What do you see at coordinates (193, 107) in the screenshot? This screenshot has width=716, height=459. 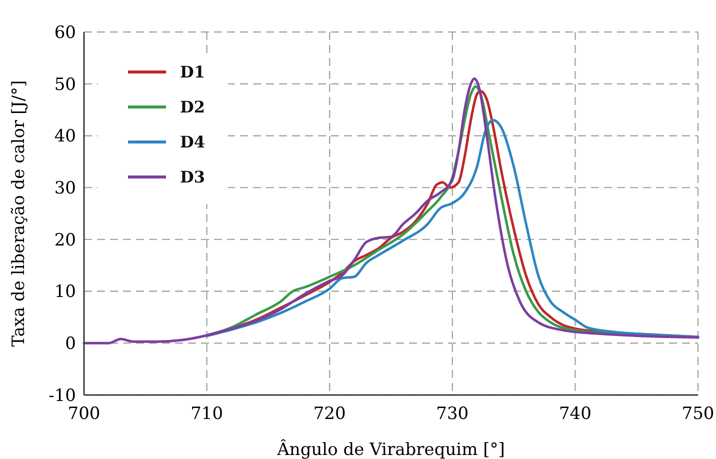 I see `legend-label: D2` at bounding box center [193, 107].